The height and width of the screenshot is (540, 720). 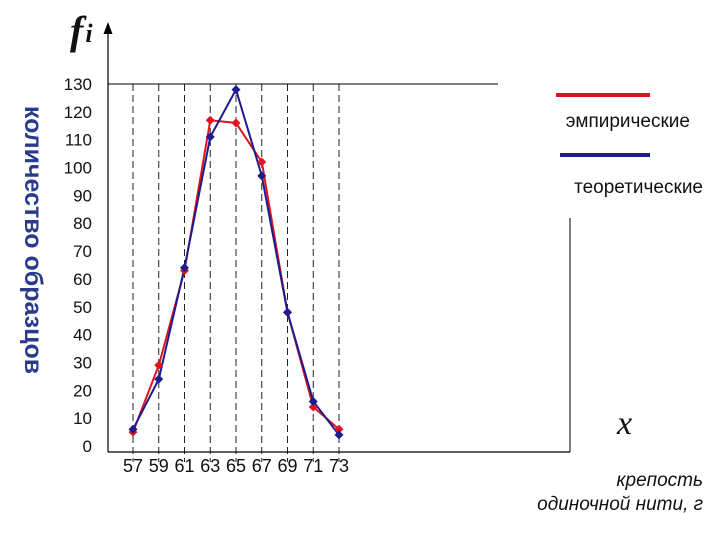 I want to click on x-tick-label-67: 67, so click(x=262, y=466).